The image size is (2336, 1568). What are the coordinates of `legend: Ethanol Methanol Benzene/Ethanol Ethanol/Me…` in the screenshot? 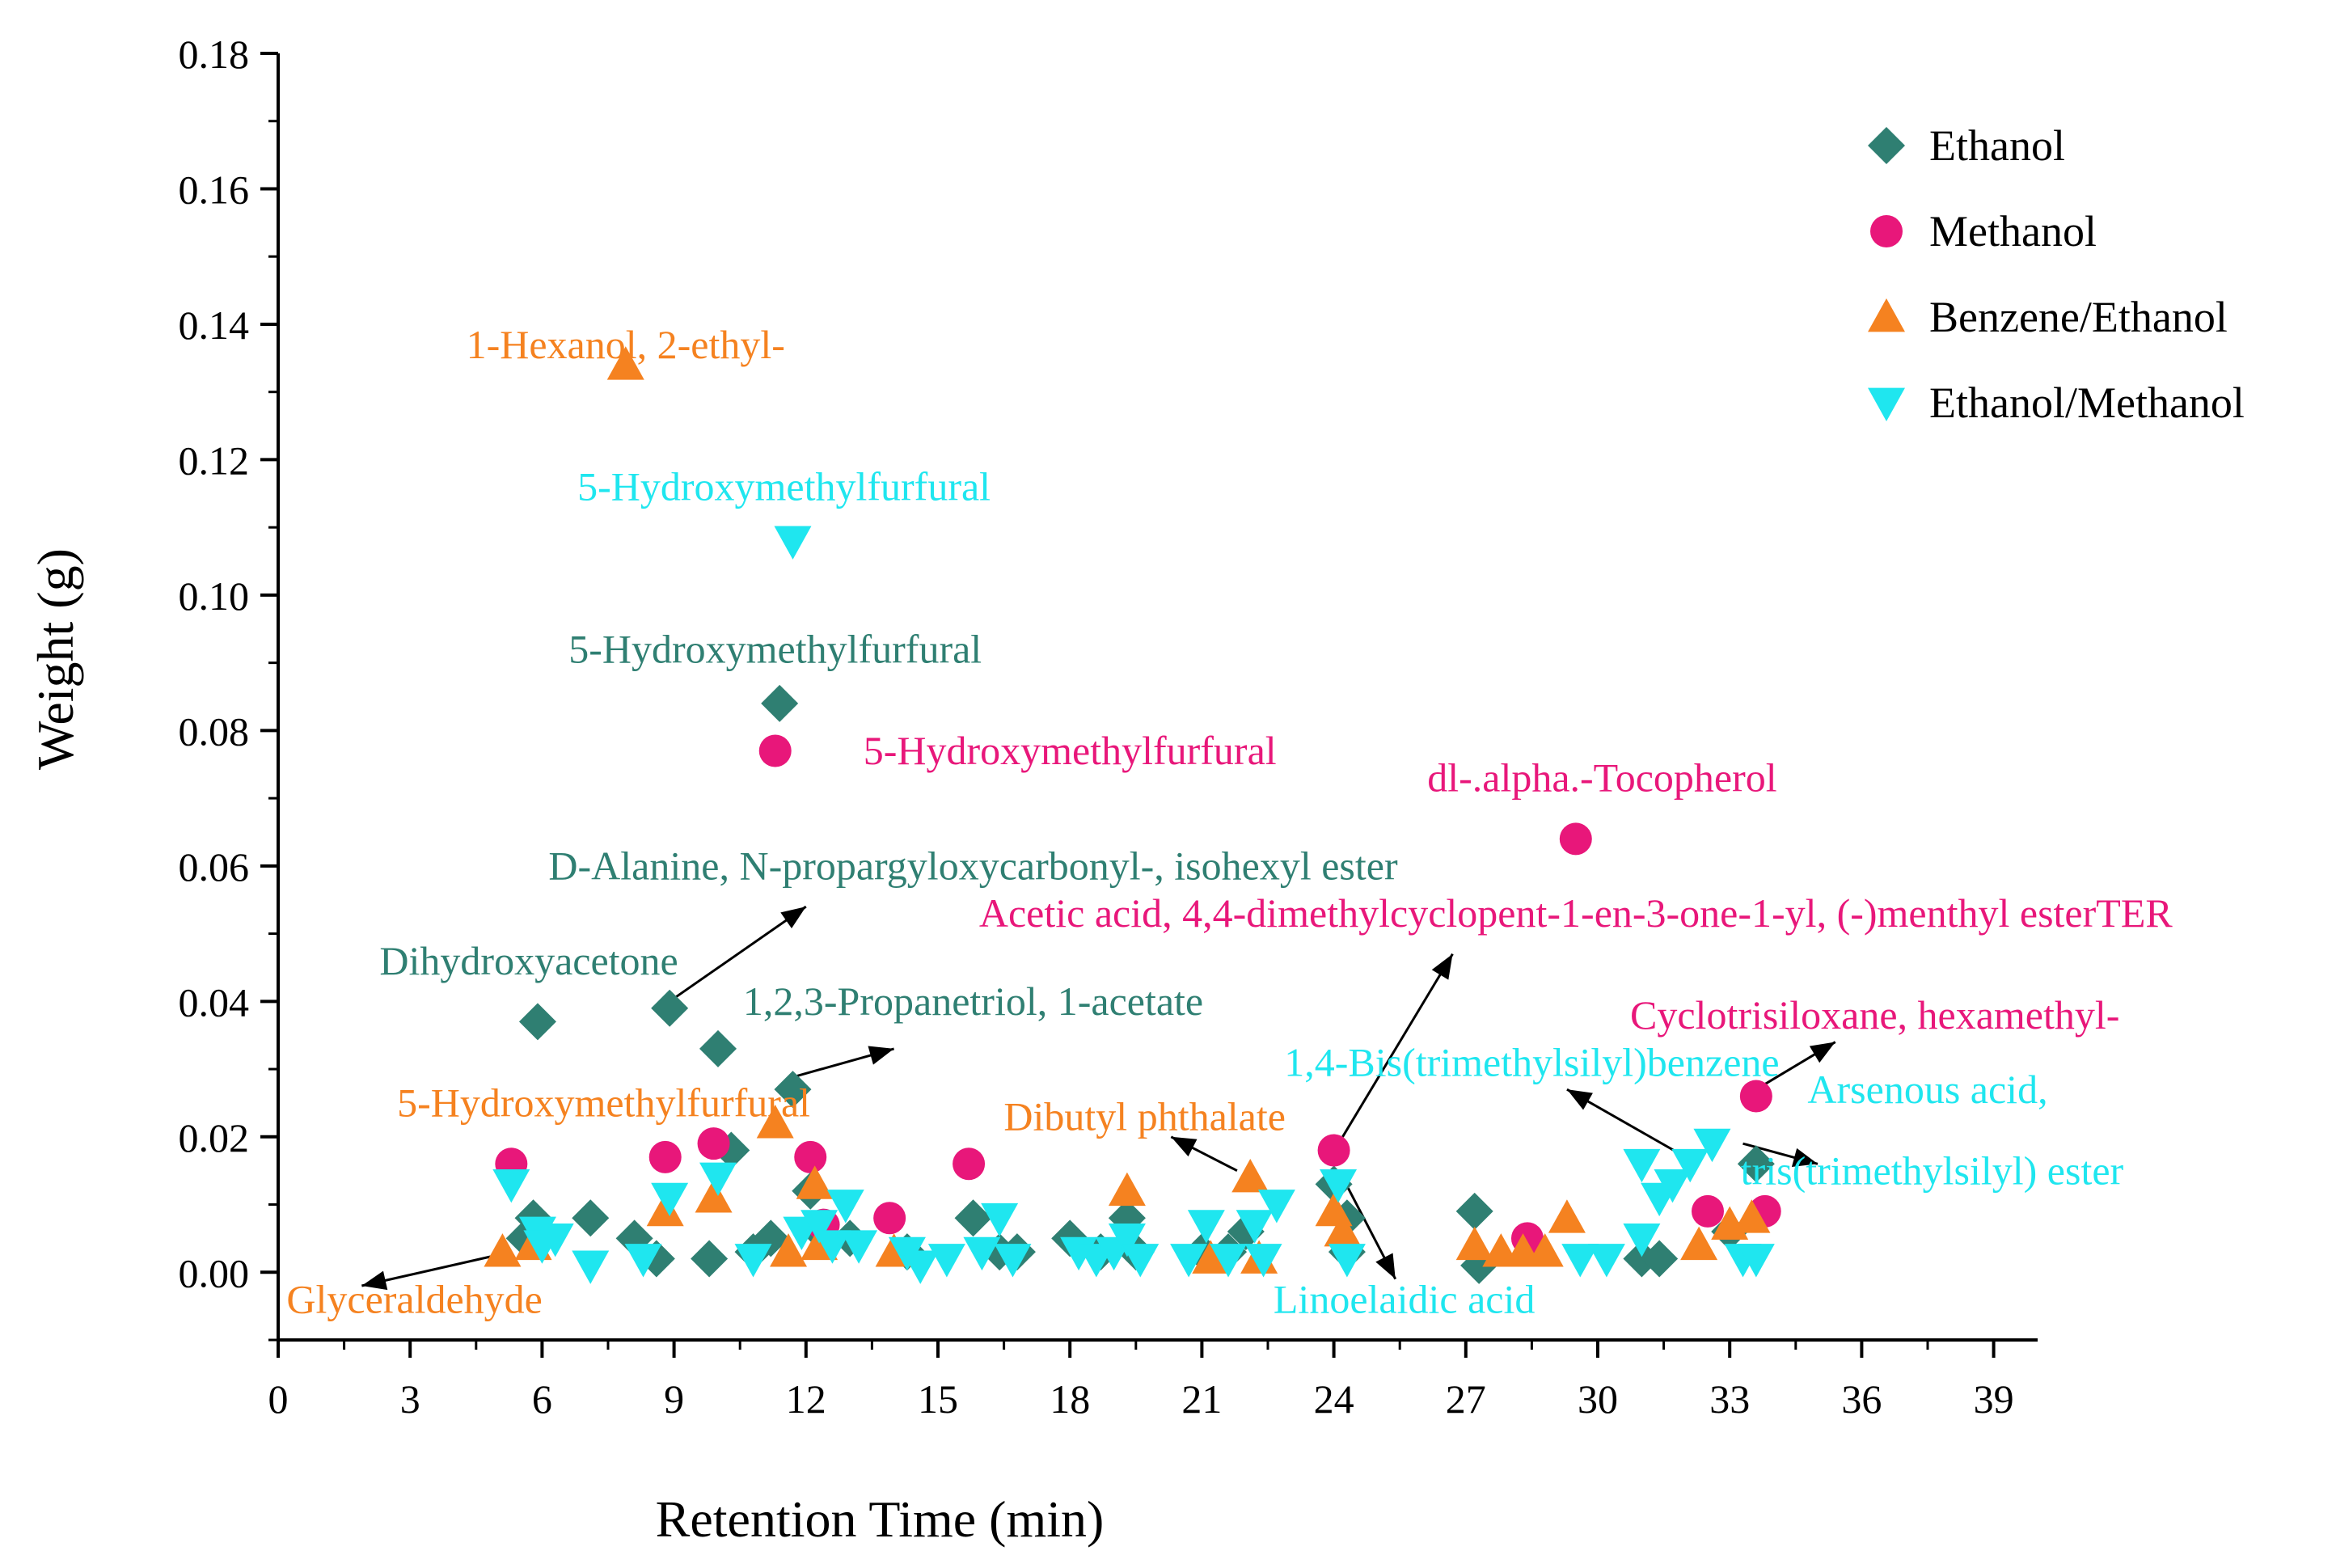 It's located at (2056, 274).